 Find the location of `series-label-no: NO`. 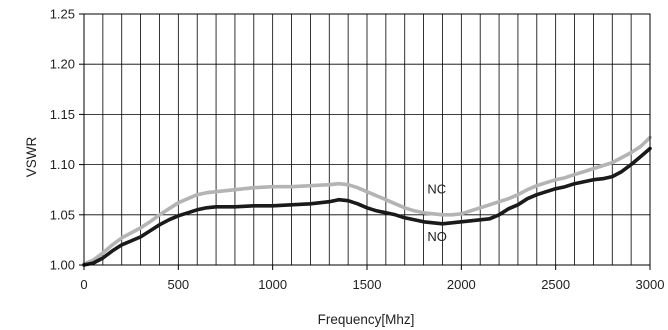

series-label-no: NO is located at coordinates (437, 236).